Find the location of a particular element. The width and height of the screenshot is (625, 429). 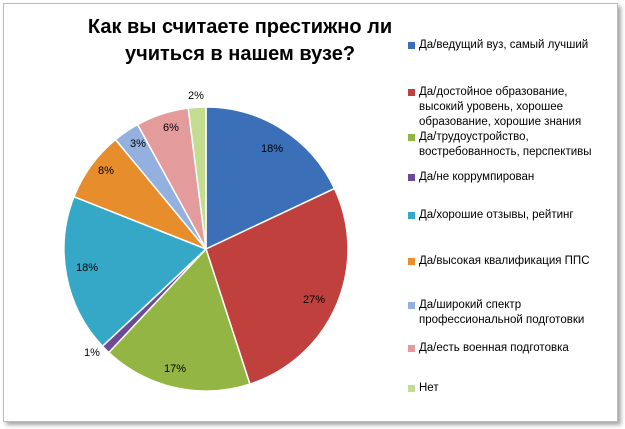

slice-data-label: 2% is located at coordinates (196, 96).